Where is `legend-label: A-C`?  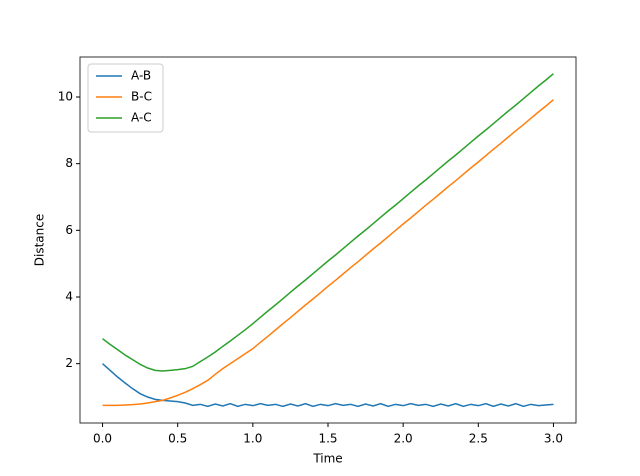 legend-label: A-C is located at coordinates (141, 118).